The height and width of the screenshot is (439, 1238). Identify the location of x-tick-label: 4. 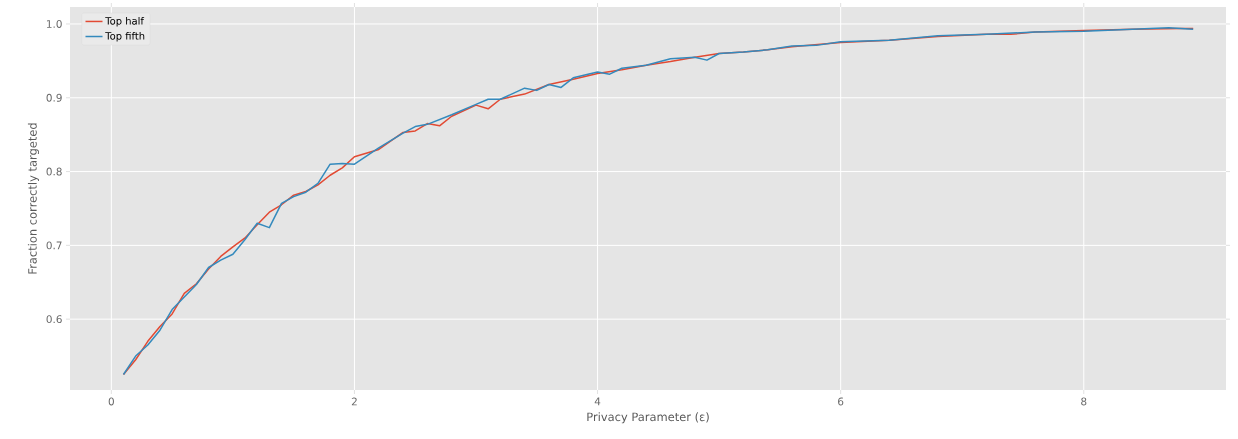
(597, 401).